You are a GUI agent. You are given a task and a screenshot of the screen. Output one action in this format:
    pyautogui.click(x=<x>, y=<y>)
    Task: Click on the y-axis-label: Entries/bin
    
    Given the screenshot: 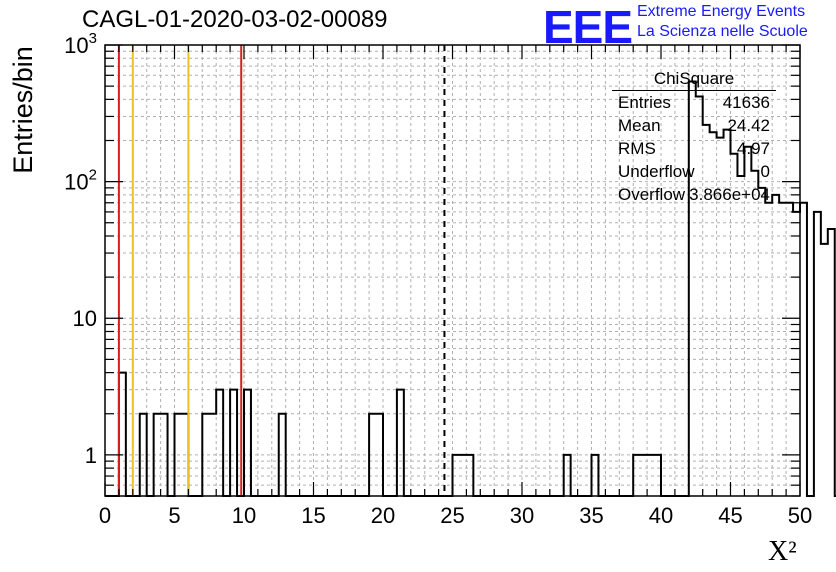 What is the action you would take?
    pyautogui.click(x=23, y=110)
    